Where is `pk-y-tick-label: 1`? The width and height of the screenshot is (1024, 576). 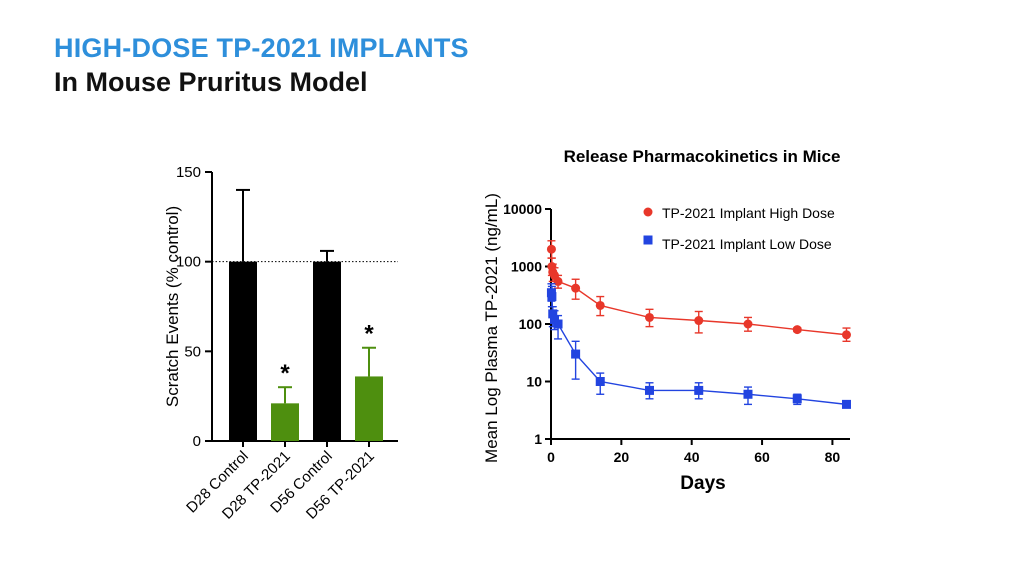 pk-y-tick-label: 1 is located at coordinates (538, 439).